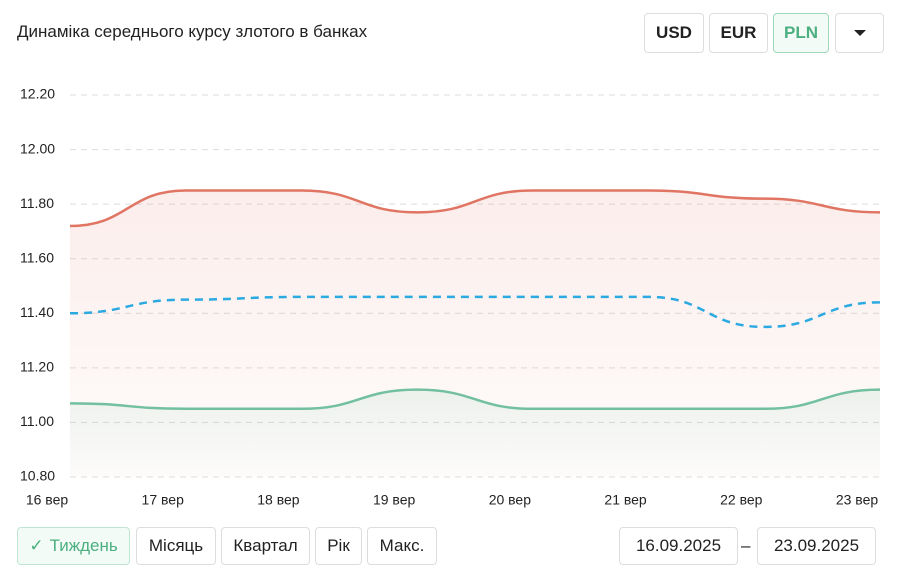 This screenshot has width=912, height=577. Describe the element at coordinates (37, 94) in the screenshot. I see `y-tick-label: 12.20` at that location.